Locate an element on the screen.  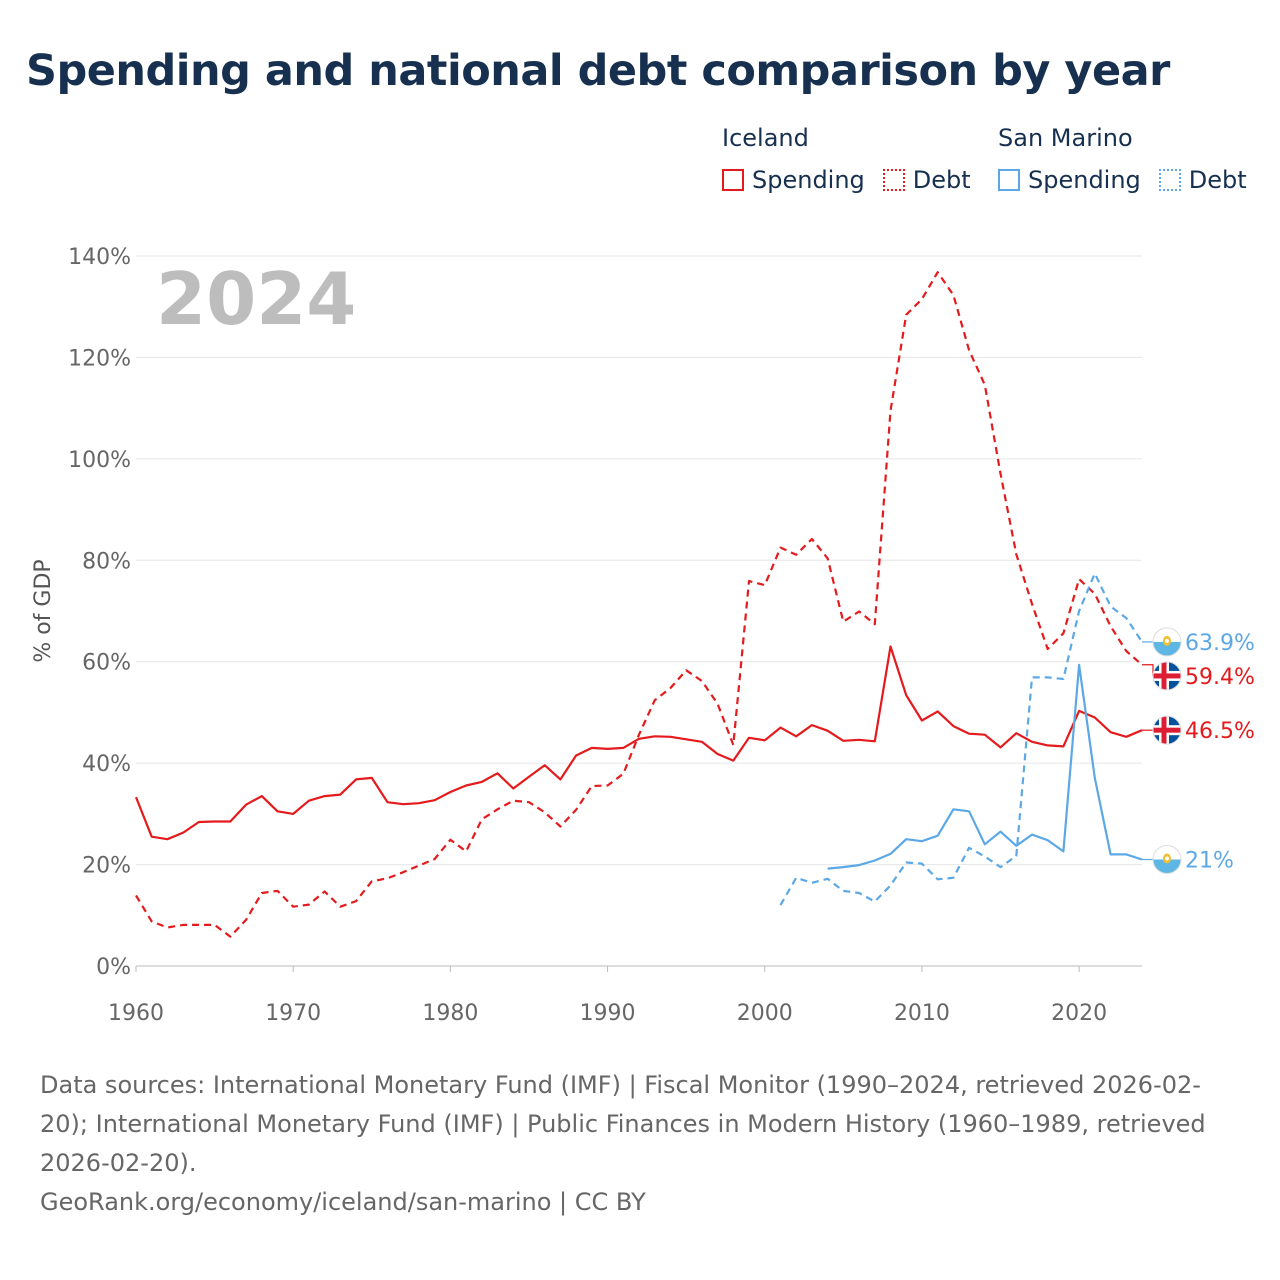
y-tick-label: 140% is located at coordinates (99, 257).